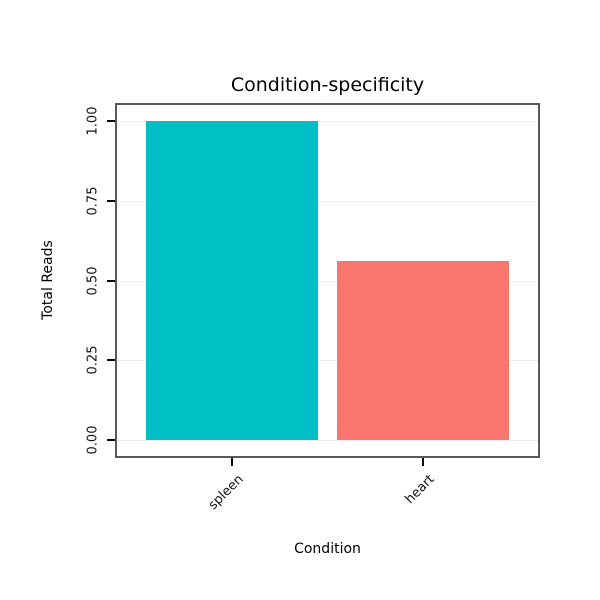 Image resolution: width=600 pixels, height=600 pixels. What do you see at coordinates (327, 549) in the screenshot?
I see `x-axis-title: Condition` at bounding box center [327, 549].